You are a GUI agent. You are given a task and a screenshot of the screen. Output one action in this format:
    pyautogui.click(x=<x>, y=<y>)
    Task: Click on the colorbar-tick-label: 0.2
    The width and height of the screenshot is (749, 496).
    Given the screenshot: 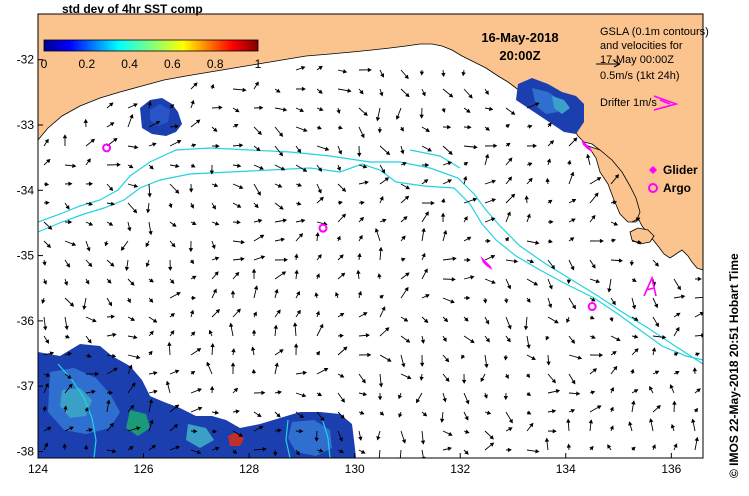 What is the action you would take?
    pyautogui.click(x=86, y=64)
    